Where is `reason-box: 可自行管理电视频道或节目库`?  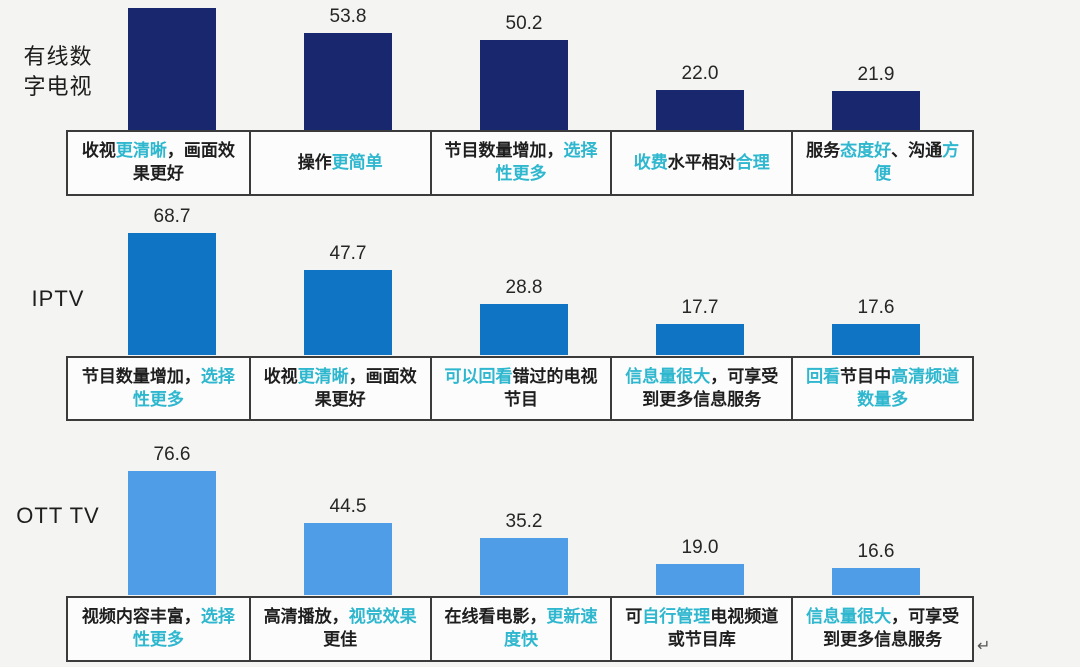
reason-box: 可自行管理电视频道或节目库 is located at coordinates (700, 629).